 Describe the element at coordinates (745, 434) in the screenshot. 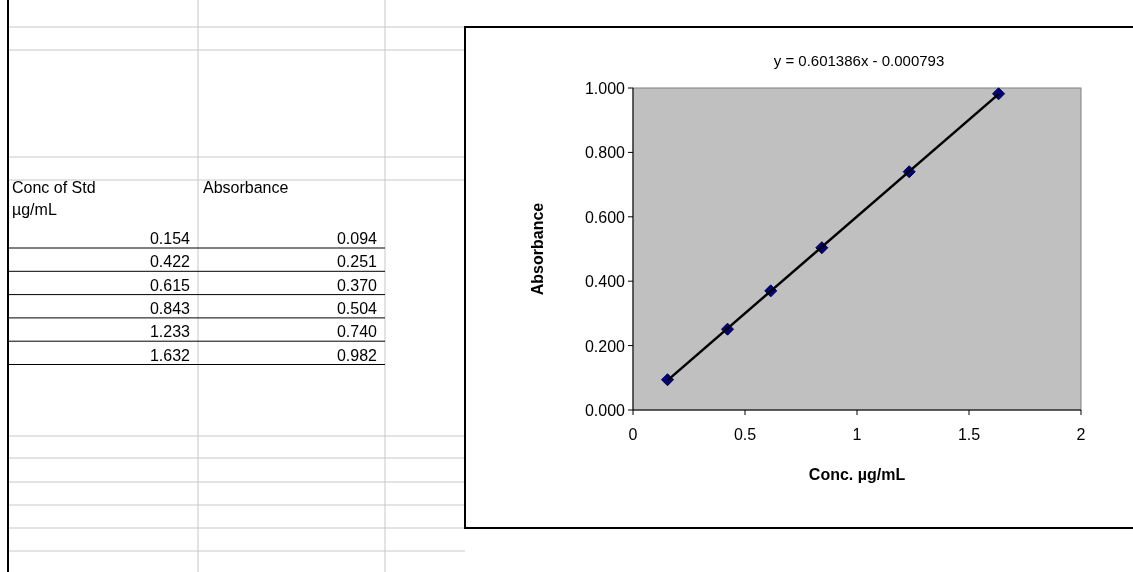

I see `x-tick-label: 0.5` at that location.